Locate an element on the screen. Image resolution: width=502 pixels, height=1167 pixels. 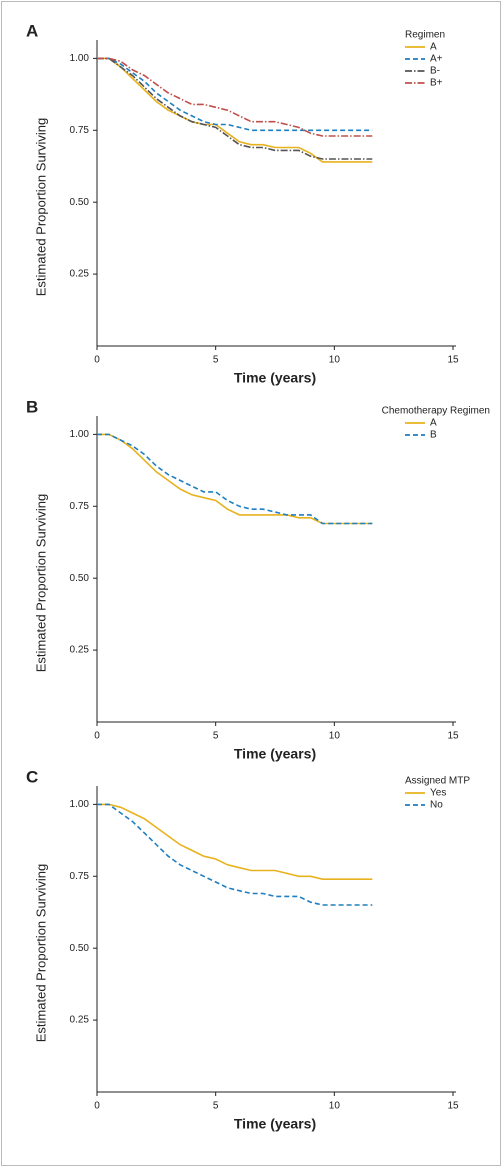
legend-title: Regimen is located at coordinates (425, 35).